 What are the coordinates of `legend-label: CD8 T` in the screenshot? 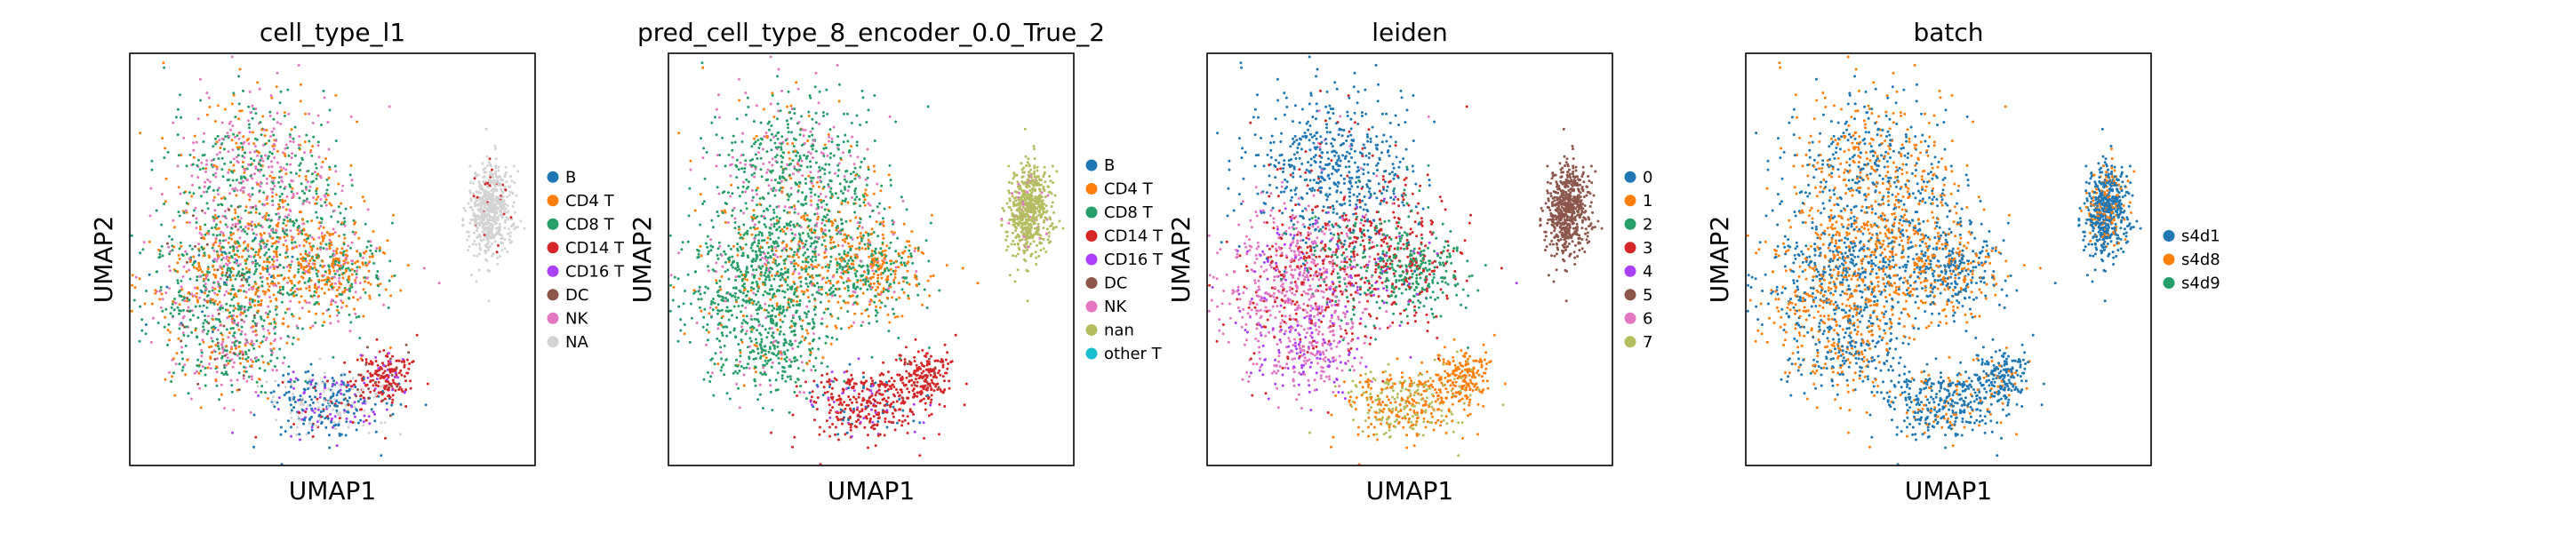 It's located at (590, 224).